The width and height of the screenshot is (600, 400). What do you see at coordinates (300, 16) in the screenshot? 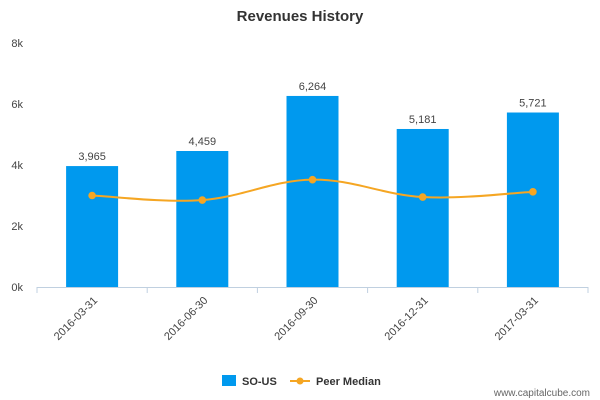
I see `chart-title: Revenues History` at bounding box center [300, 16].